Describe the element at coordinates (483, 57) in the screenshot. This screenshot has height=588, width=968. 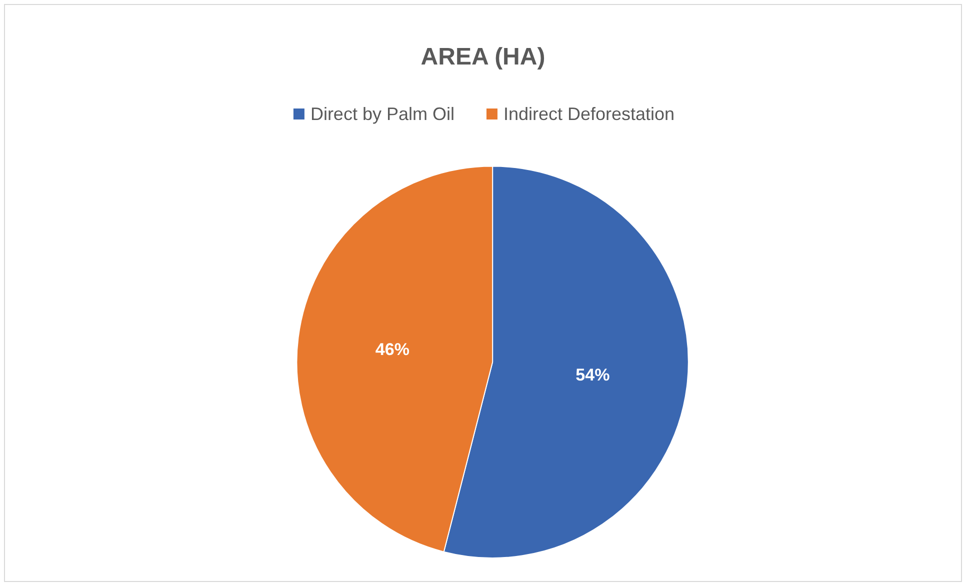
I see `chart-title: AREA (HA)` at that location.